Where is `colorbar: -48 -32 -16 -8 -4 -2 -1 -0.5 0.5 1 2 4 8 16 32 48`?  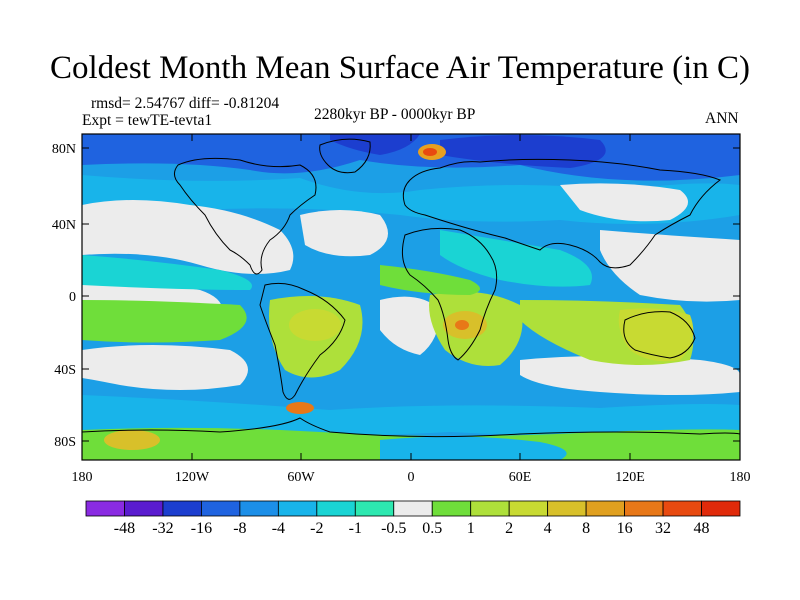 colorbar: -48 -32 -16 -8 -4 -2 -1 -0.5 0.5 1 2 4 8 16 32 48 is located at coordinates (413, 518).